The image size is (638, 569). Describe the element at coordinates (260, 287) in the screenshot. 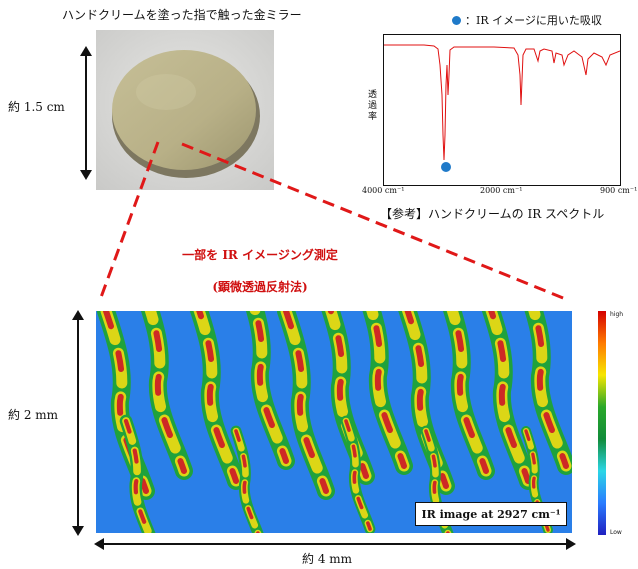

I see `measurement-subtitle: (顕微透過反射法)` at that location.